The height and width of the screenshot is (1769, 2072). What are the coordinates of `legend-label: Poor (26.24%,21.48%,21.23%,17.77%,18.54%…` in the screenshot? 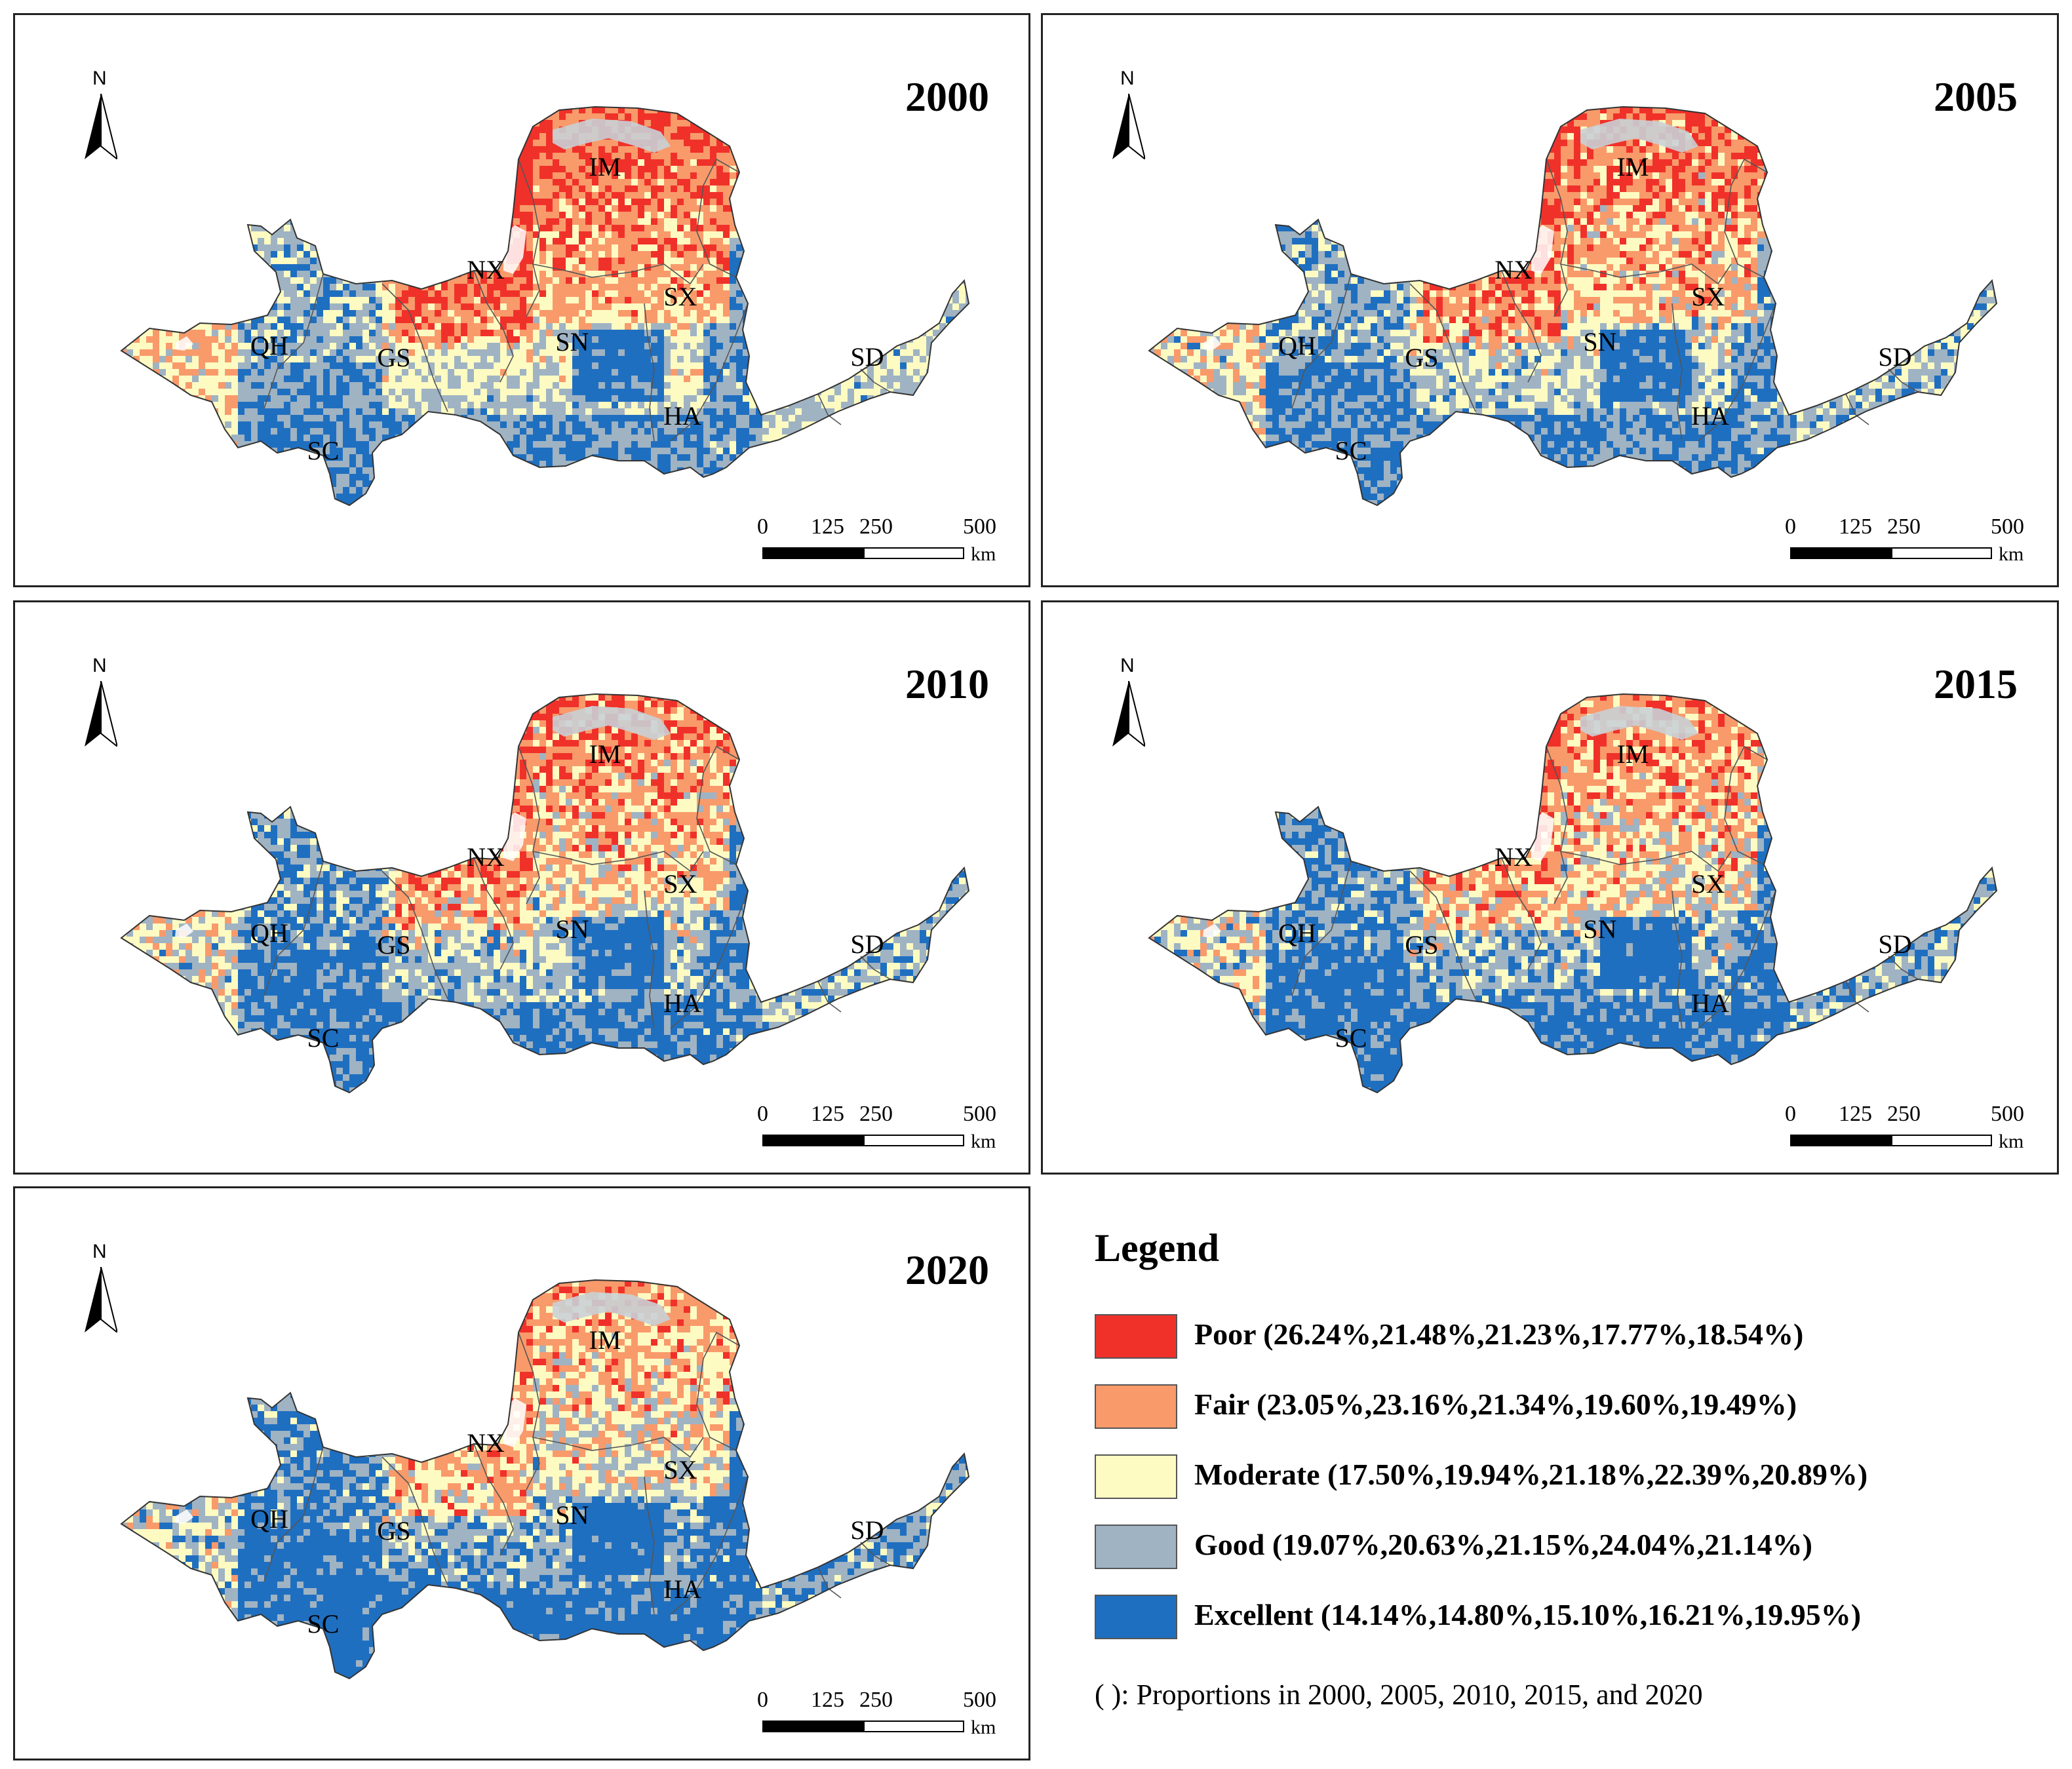 It's located at (1498, 1334).